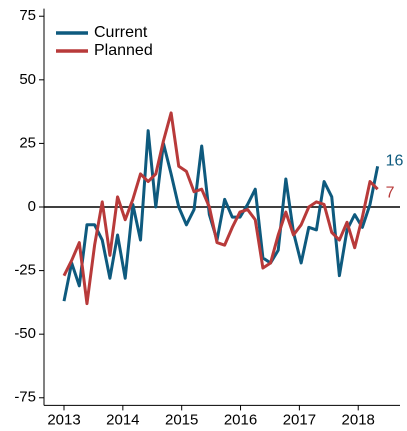  What do you see at coordinates (32, 206) in the screenshot?
I see `y-tick-label: 0` at bounding box center [32, 206].